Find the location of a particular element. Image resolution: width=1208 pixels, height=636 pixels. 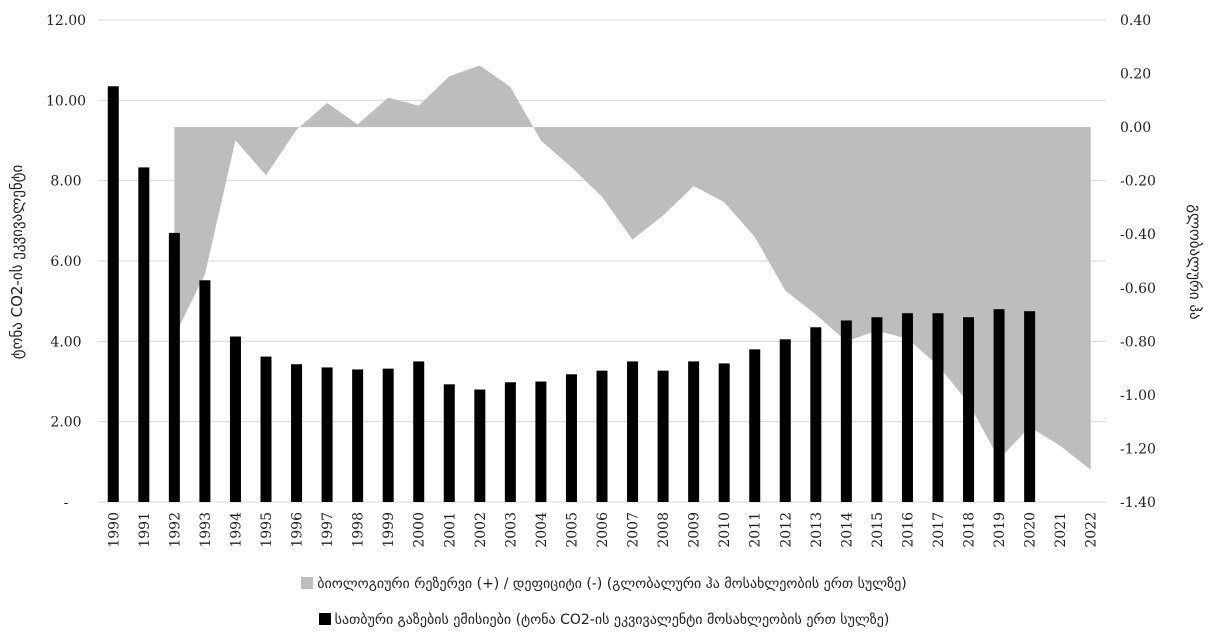

x-tick-label: 2018 is located at coordinates (970, 530).